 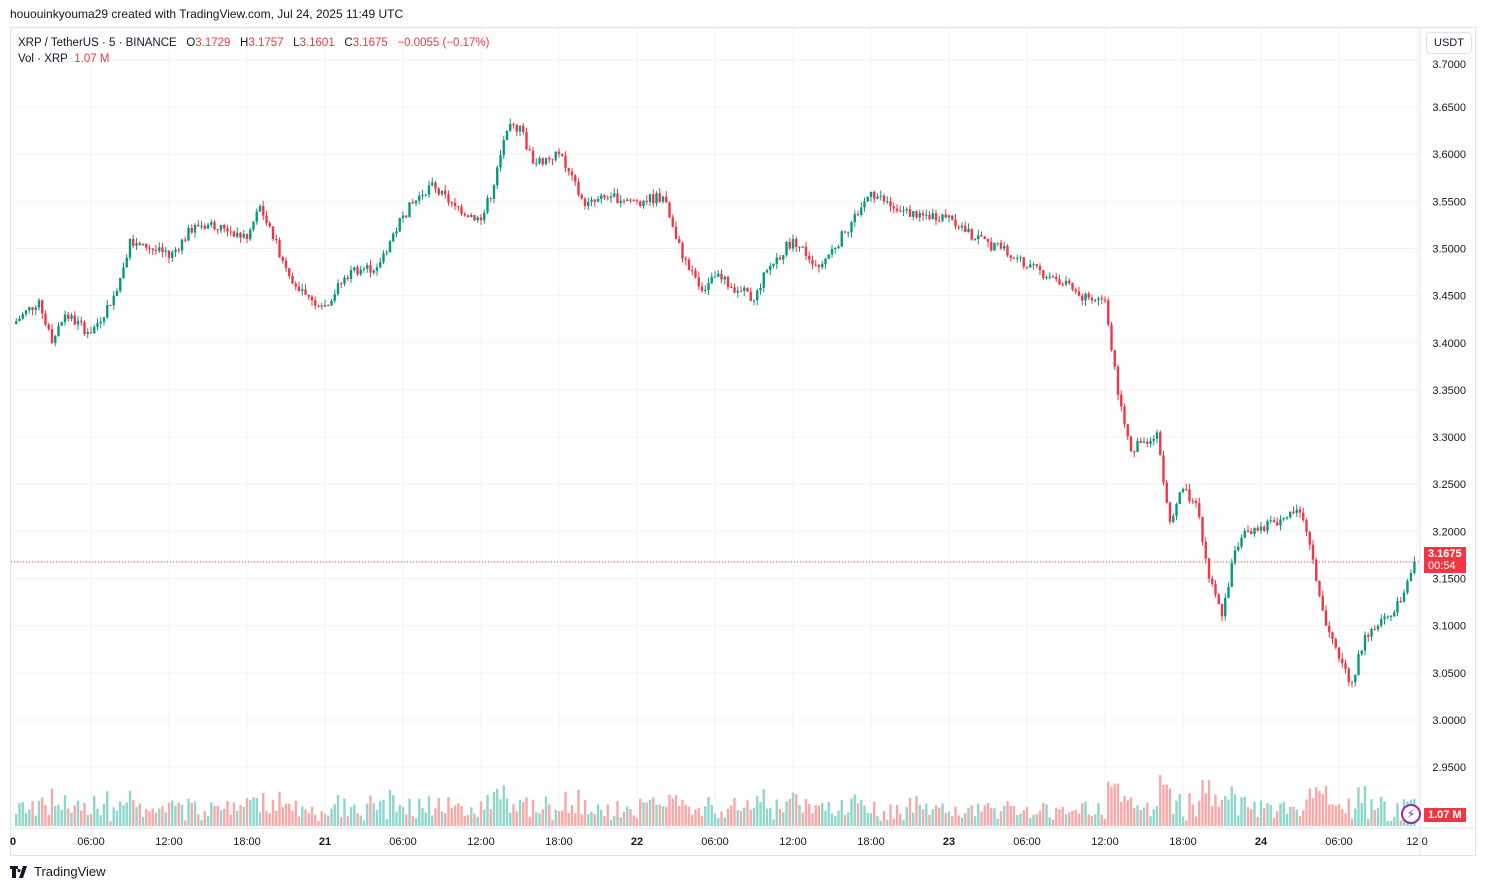 What do you see at coordinates (1411, 814) in the screenshot?
I see `lightning-icon: ⚡` at bounding box center [1411, 814].